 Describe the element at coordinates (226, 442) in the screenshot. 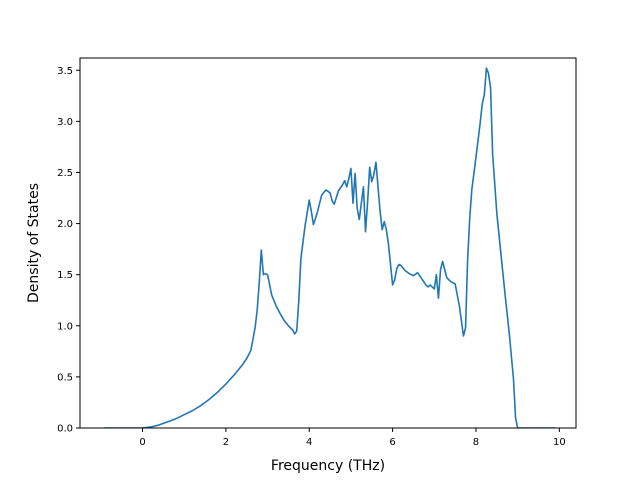

I see `x-tick-label: 2` at that location.